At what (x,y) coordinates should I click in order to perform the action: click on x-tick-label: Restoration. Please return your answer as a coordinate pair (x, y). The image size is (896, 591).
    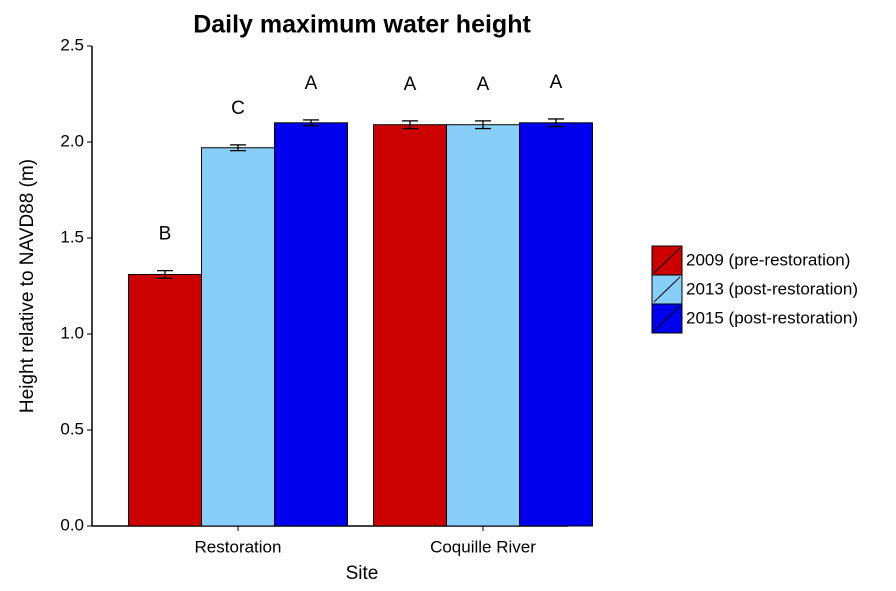
    Looking at the image, I should click on (238, 546).